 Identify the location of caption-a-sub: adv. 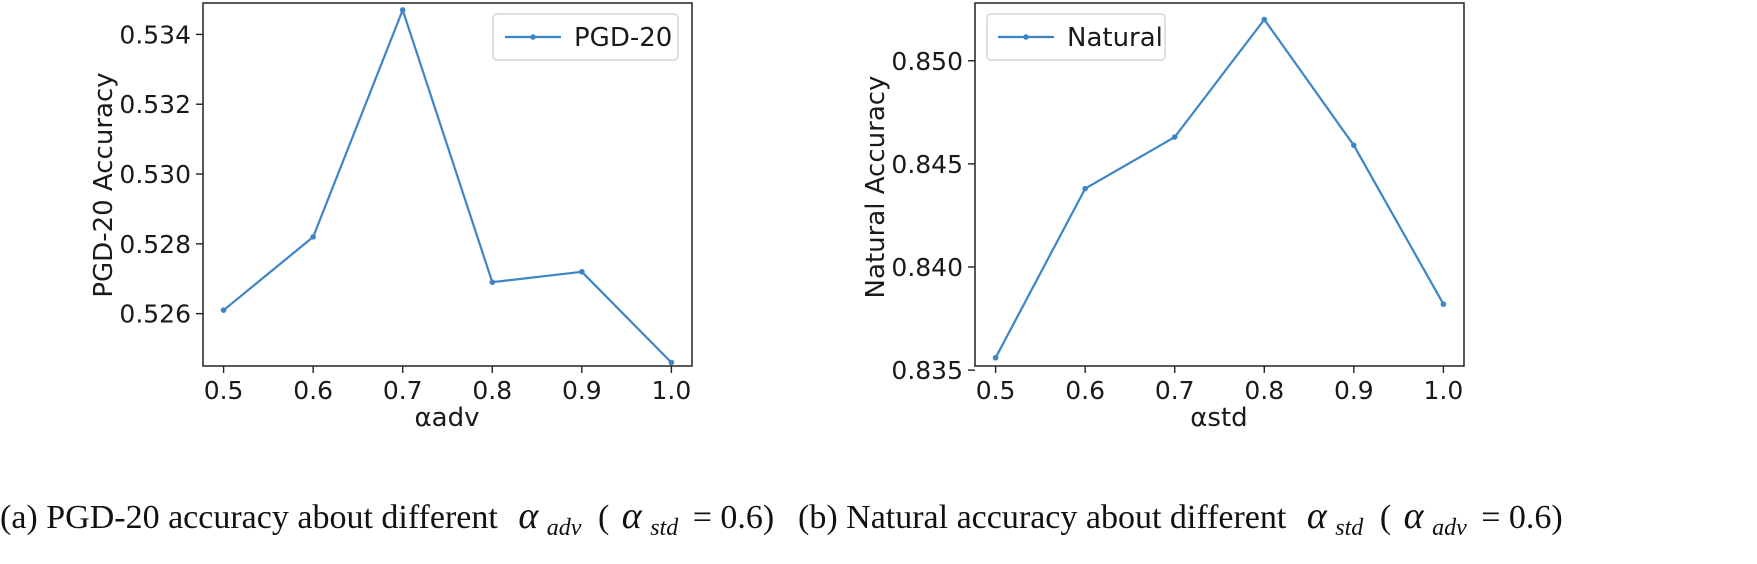
(564, 528).